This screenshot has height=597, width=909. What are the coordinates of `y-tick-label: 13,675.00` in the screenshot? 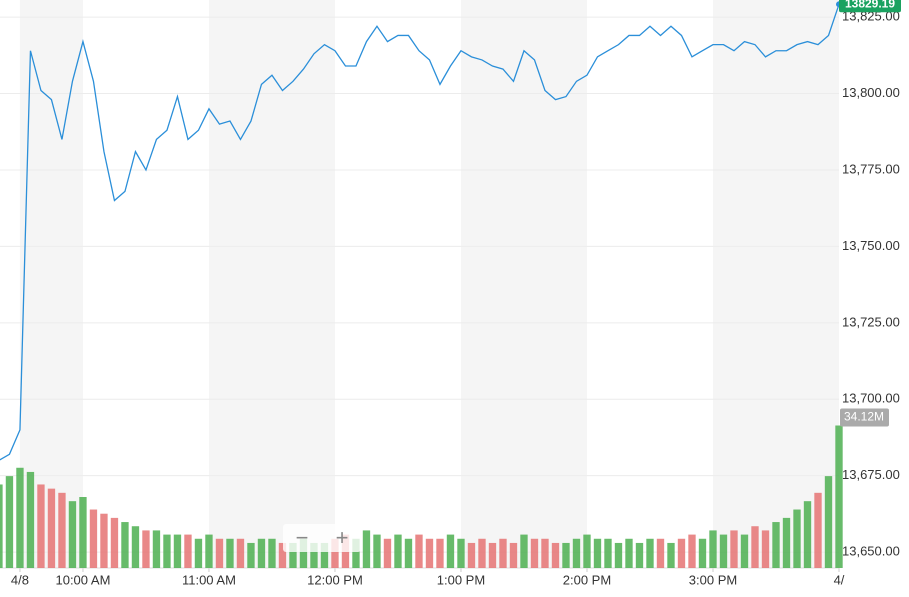 It's located at (871, 474).